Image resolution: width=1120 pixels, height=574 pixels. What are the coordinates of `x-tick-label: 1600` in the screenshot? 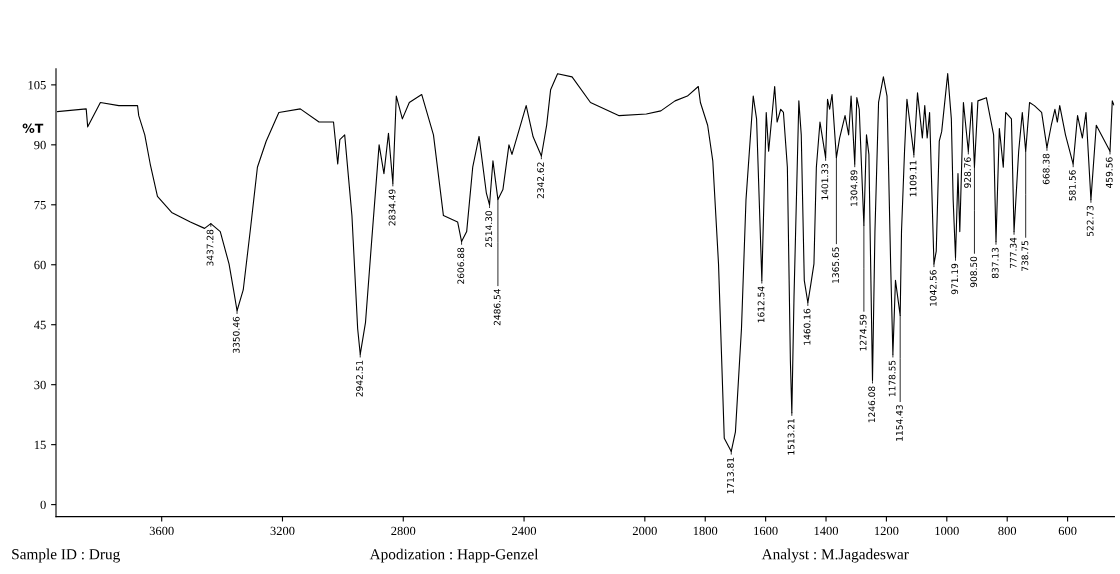 It's located at (766, 531).